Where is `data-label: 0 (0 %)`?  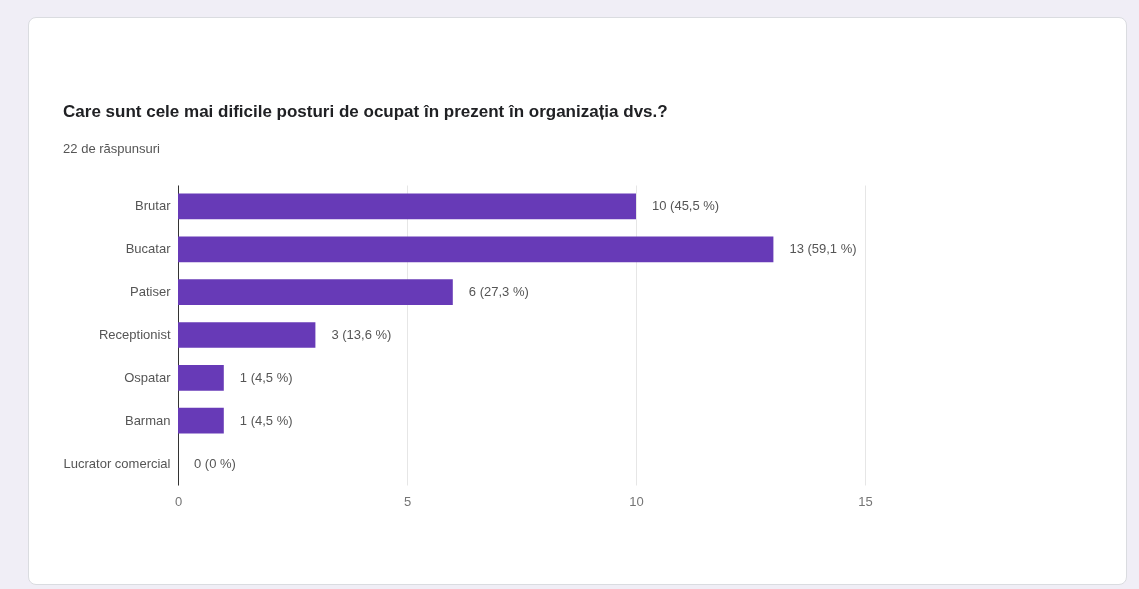
data-label: 0 (0 %) is located at coordinates (215, 463).